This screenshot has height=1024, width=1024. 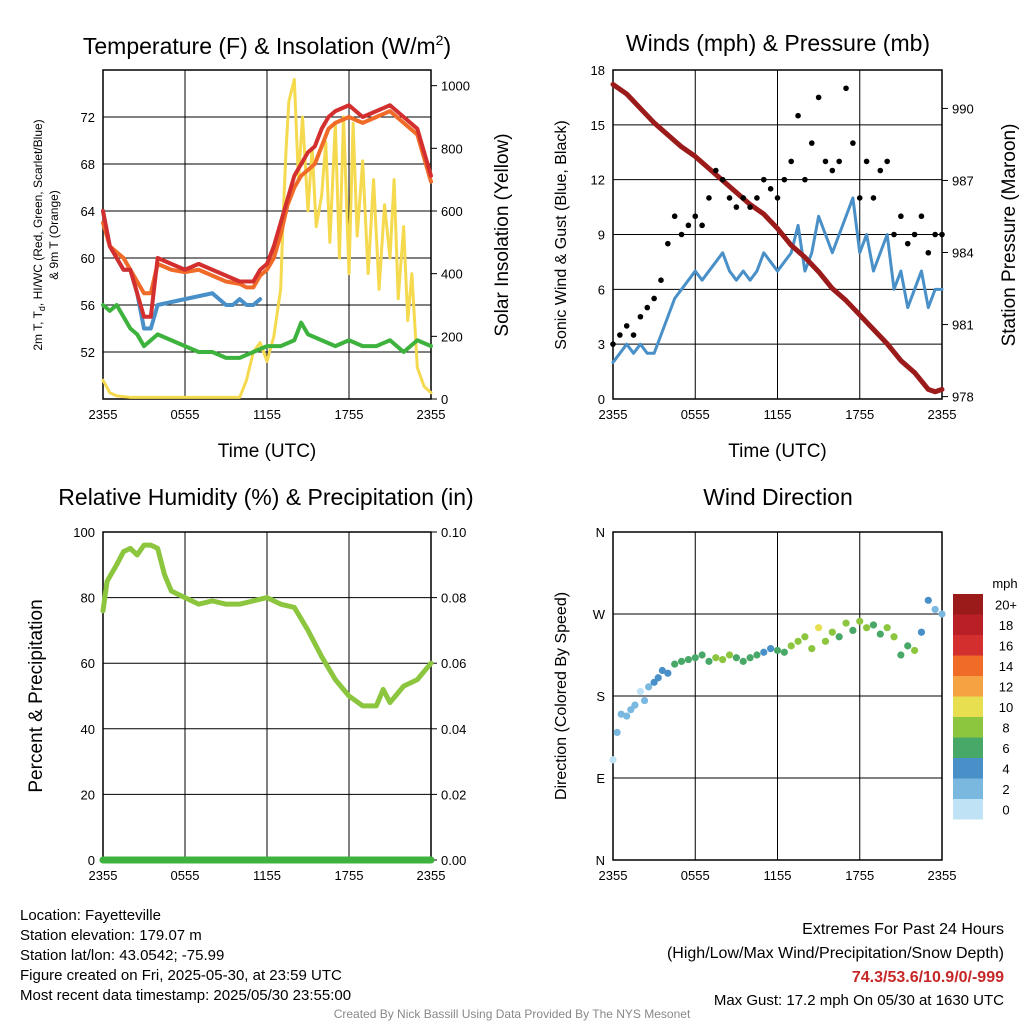 I want to click on colorbar-label: 6, so click(x=1005, y=748).